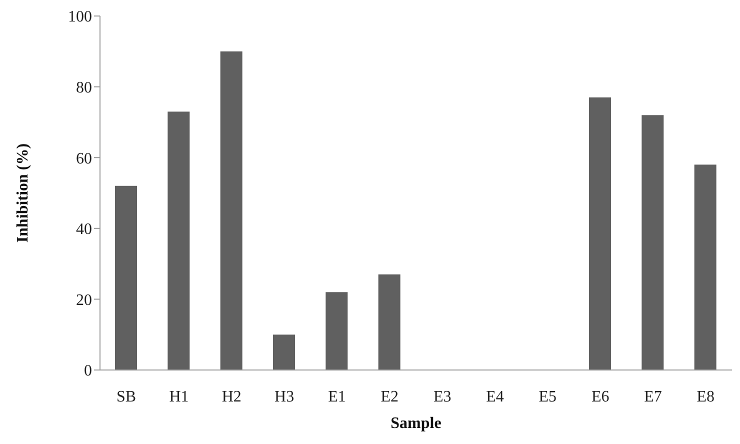 Image resolution: width=740 pixels, height=444 pixels. What do you see at coordinates (23, 193) in the screenshot?
I see `y-axis-title: Inhibition (%)` at bounding box center [23, 193].